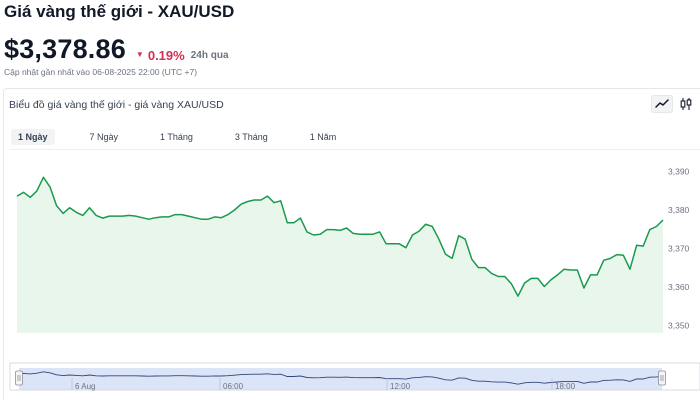 Image resolution: width=700 pixels, height=400 pixels. I want to click on y-axis: 3,350 3,360 3,370 3,380 3,390, so click(679, 249).